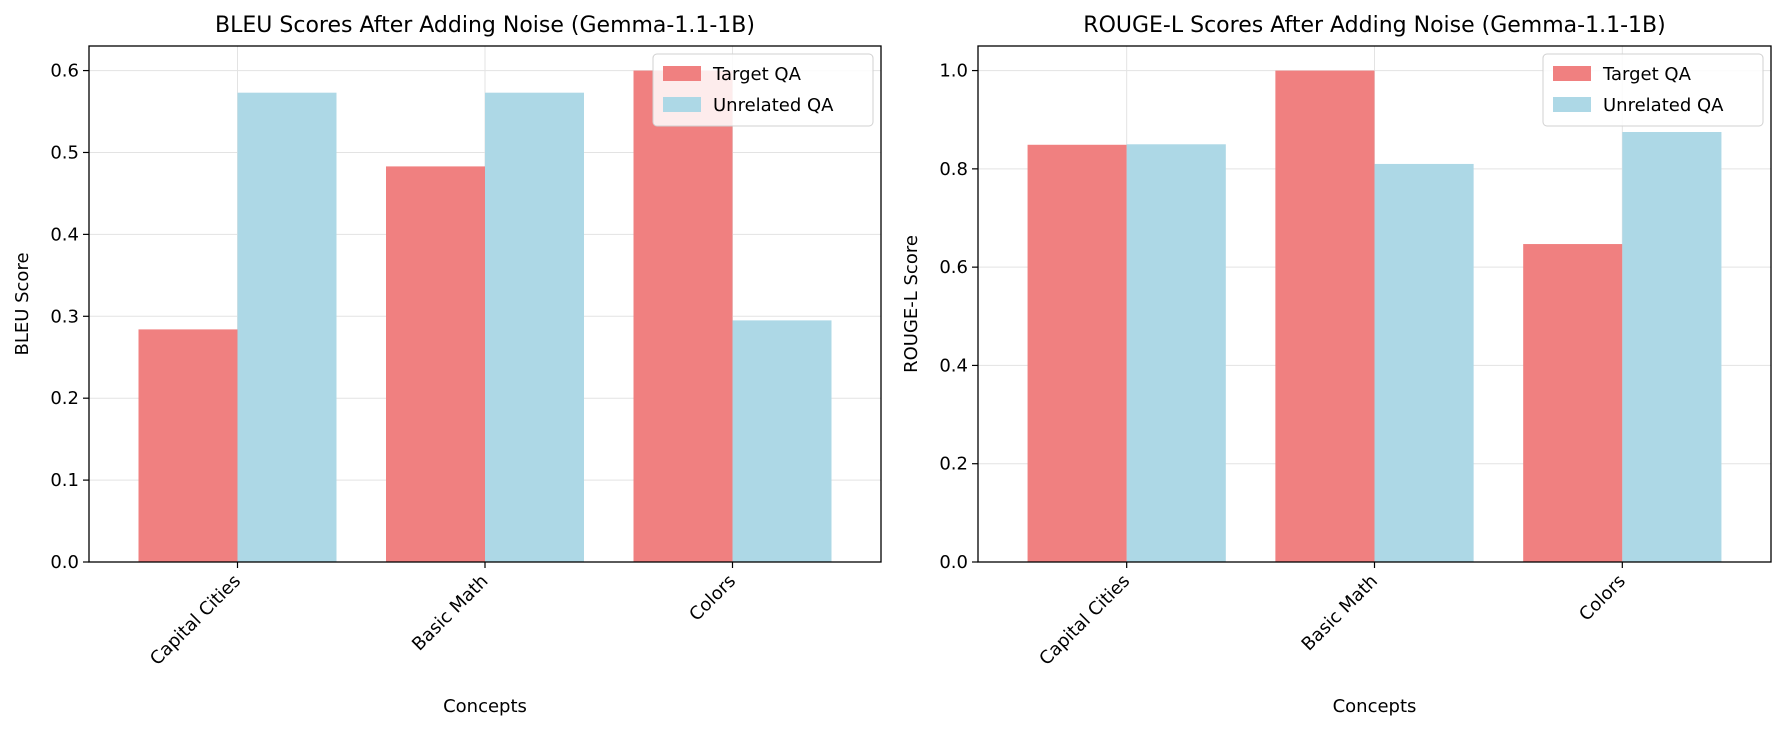  Describe the element at coordinates (287, 327) in the screenshot. I see `bleu-bar-unrelated-qa-capital-cities` at that location.